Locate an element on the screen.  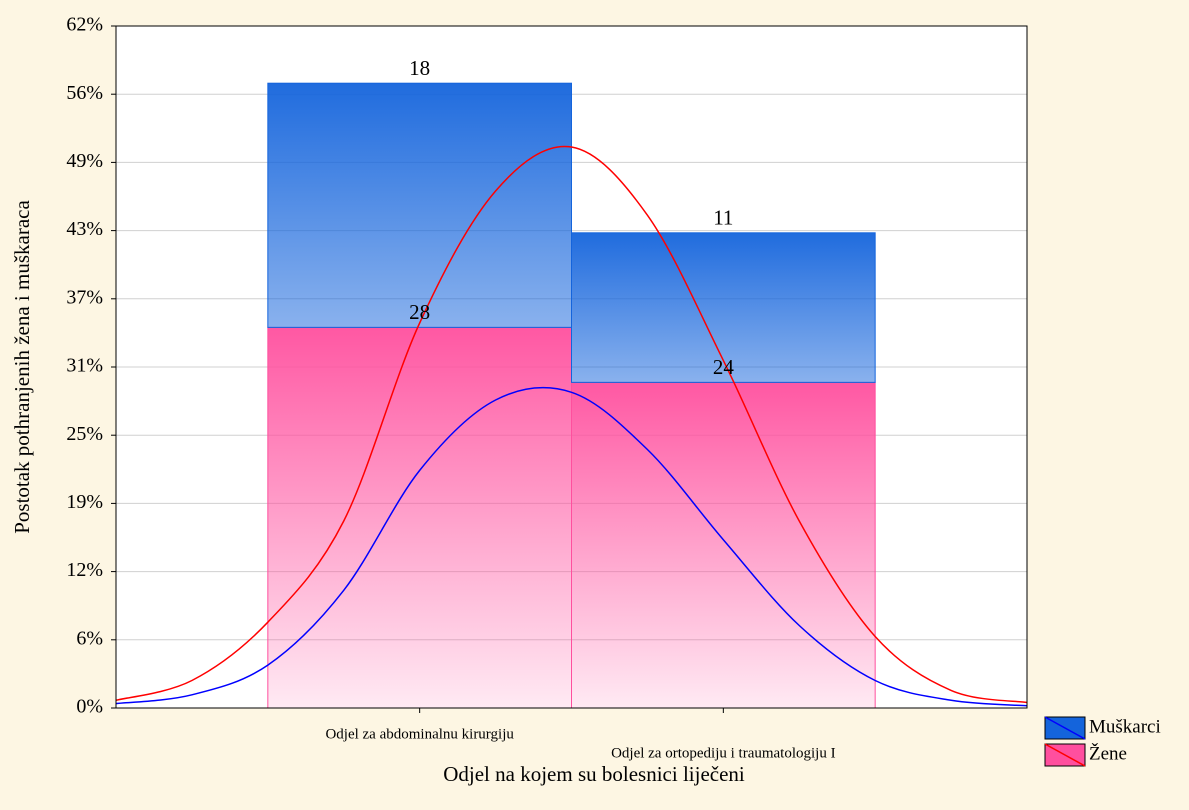
legend-label: Žene is located at coordinates (1108, 753).